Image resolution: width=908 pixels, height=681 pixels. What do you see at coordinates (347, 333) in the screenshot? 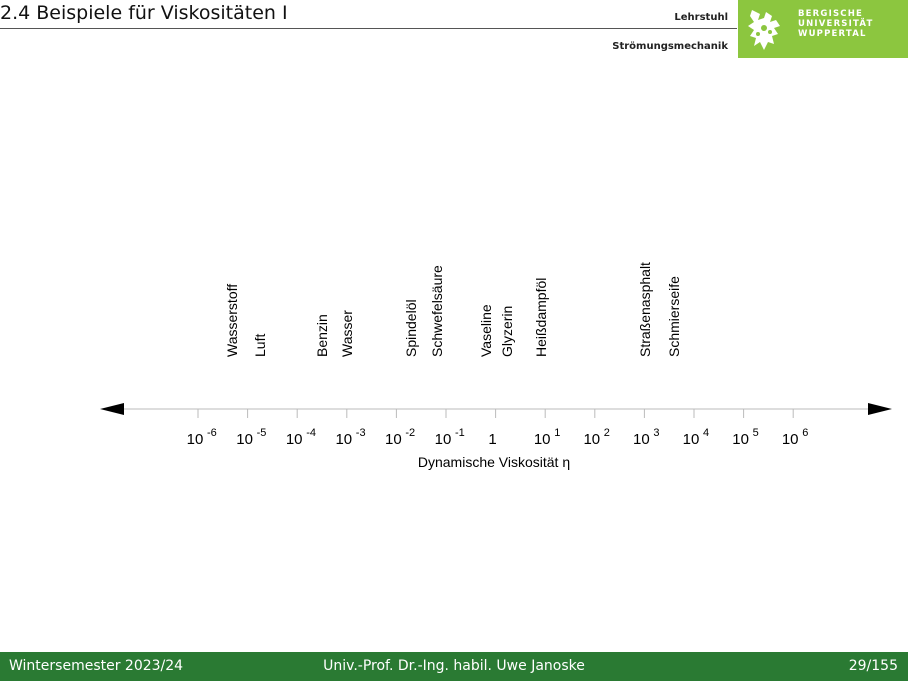
I see `substance-label: Wasser` at bounding box center [347, 333].